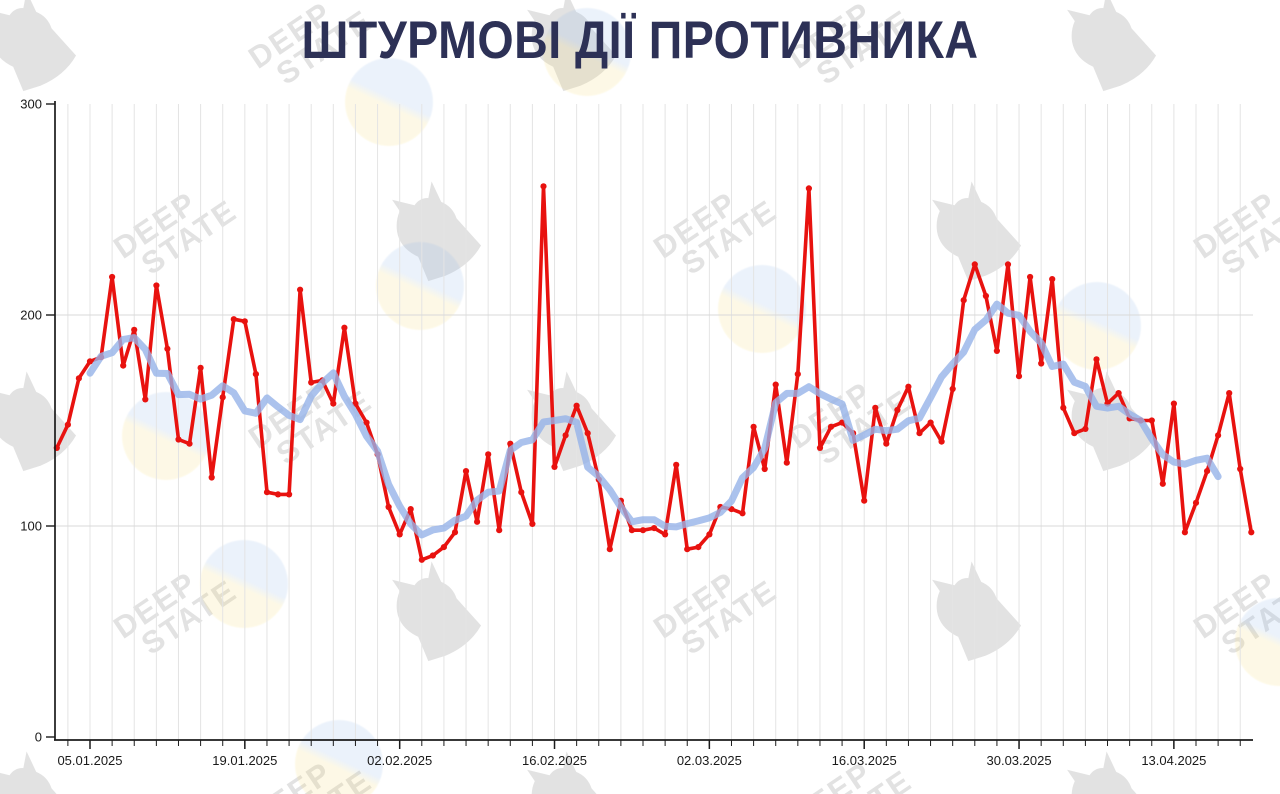 The height and width of the screenshot is (794, 1280). Describe the element at coordinates (31, 526) in the screenshot. I see `y-tick-label: 100` at that location.